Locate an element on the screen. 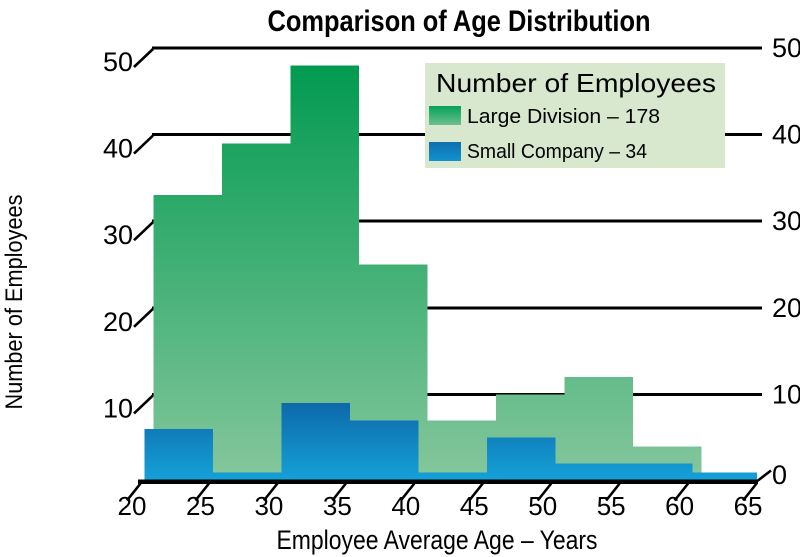 Image resolution: width=800 pixels, height=557 pixels. x-axis-label: Employee Average Age – Years is located at coordinates (437, 540).